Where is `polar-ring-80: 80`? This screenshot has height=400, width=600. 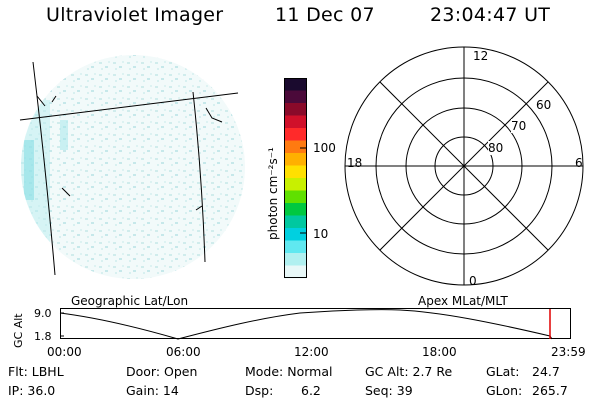 polar-ring-80: 80 is located at coordinates (496, 148).